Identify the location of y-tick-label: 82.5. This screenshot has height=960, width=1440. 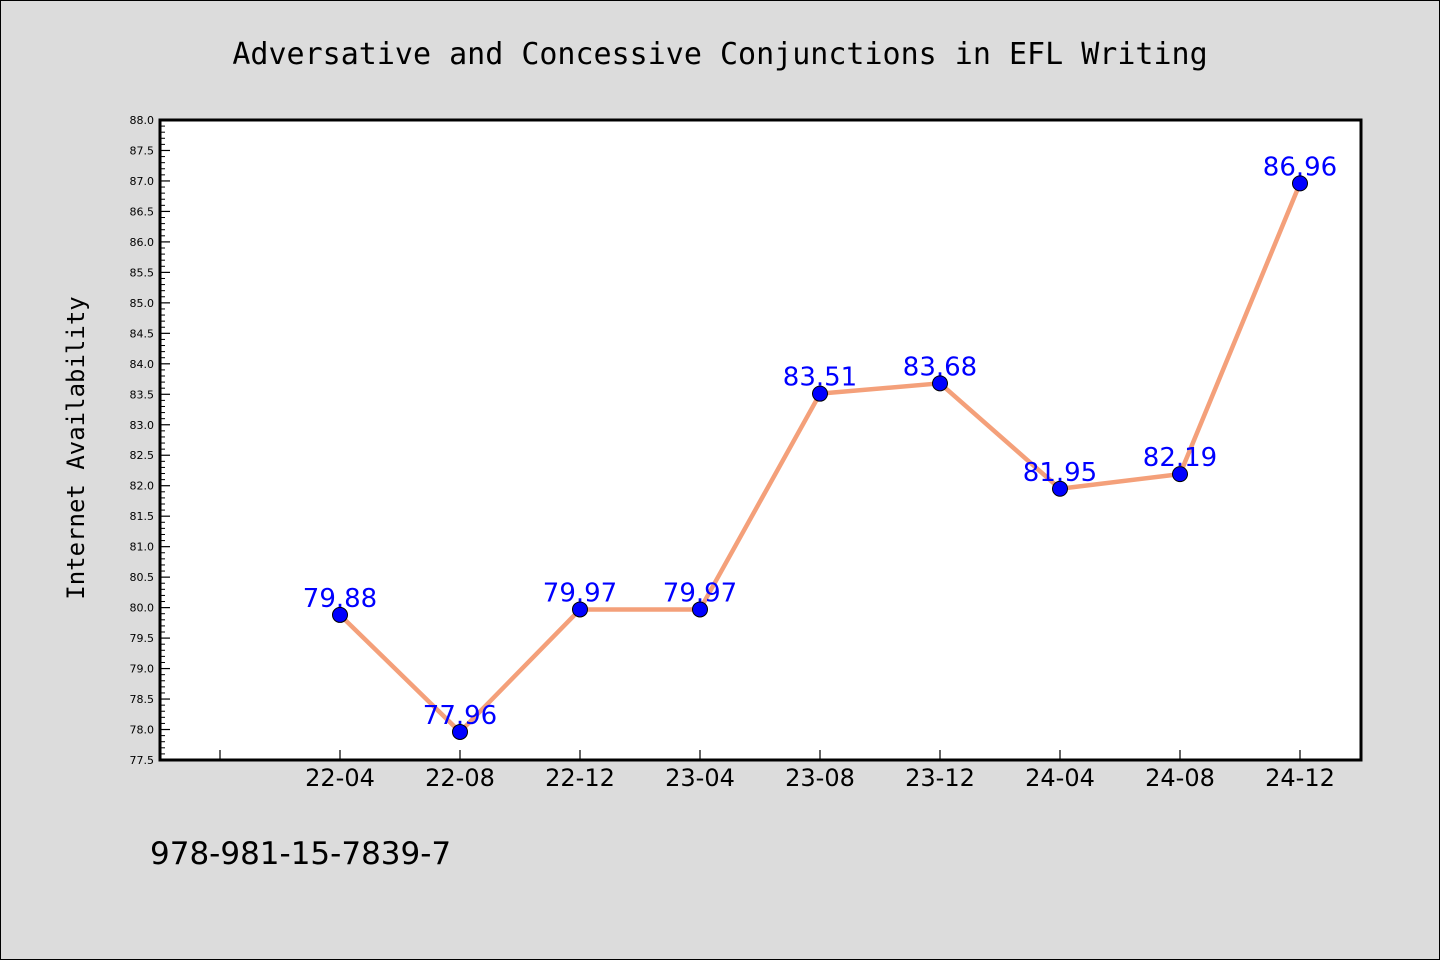
(142, 455).